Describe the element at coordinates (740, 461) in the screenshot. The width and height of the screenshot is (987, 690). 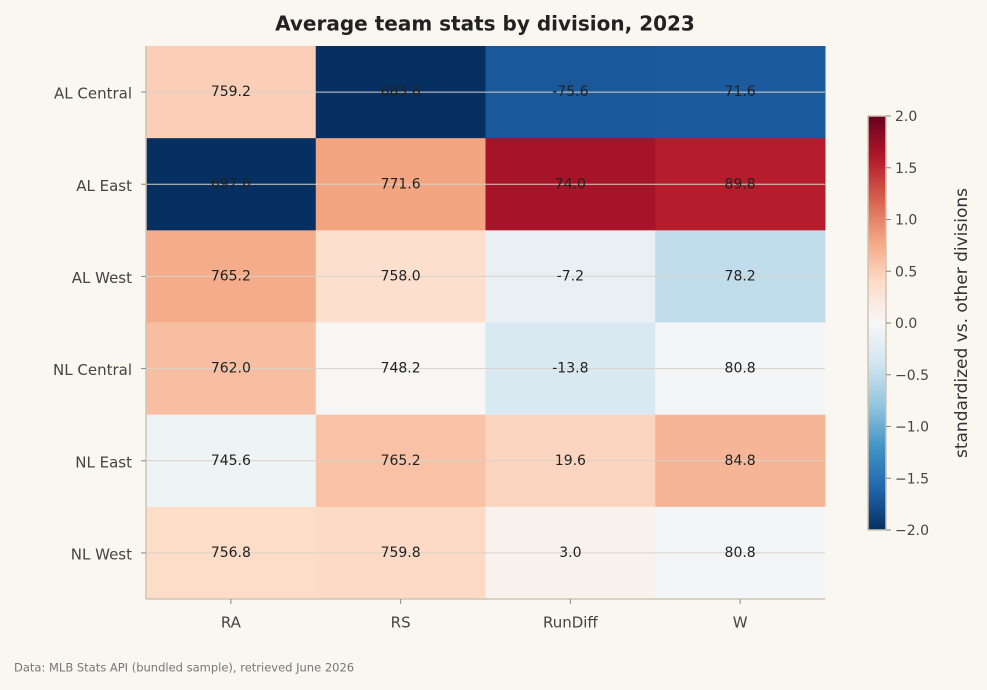
I see `value-label: 84.8` at that location.